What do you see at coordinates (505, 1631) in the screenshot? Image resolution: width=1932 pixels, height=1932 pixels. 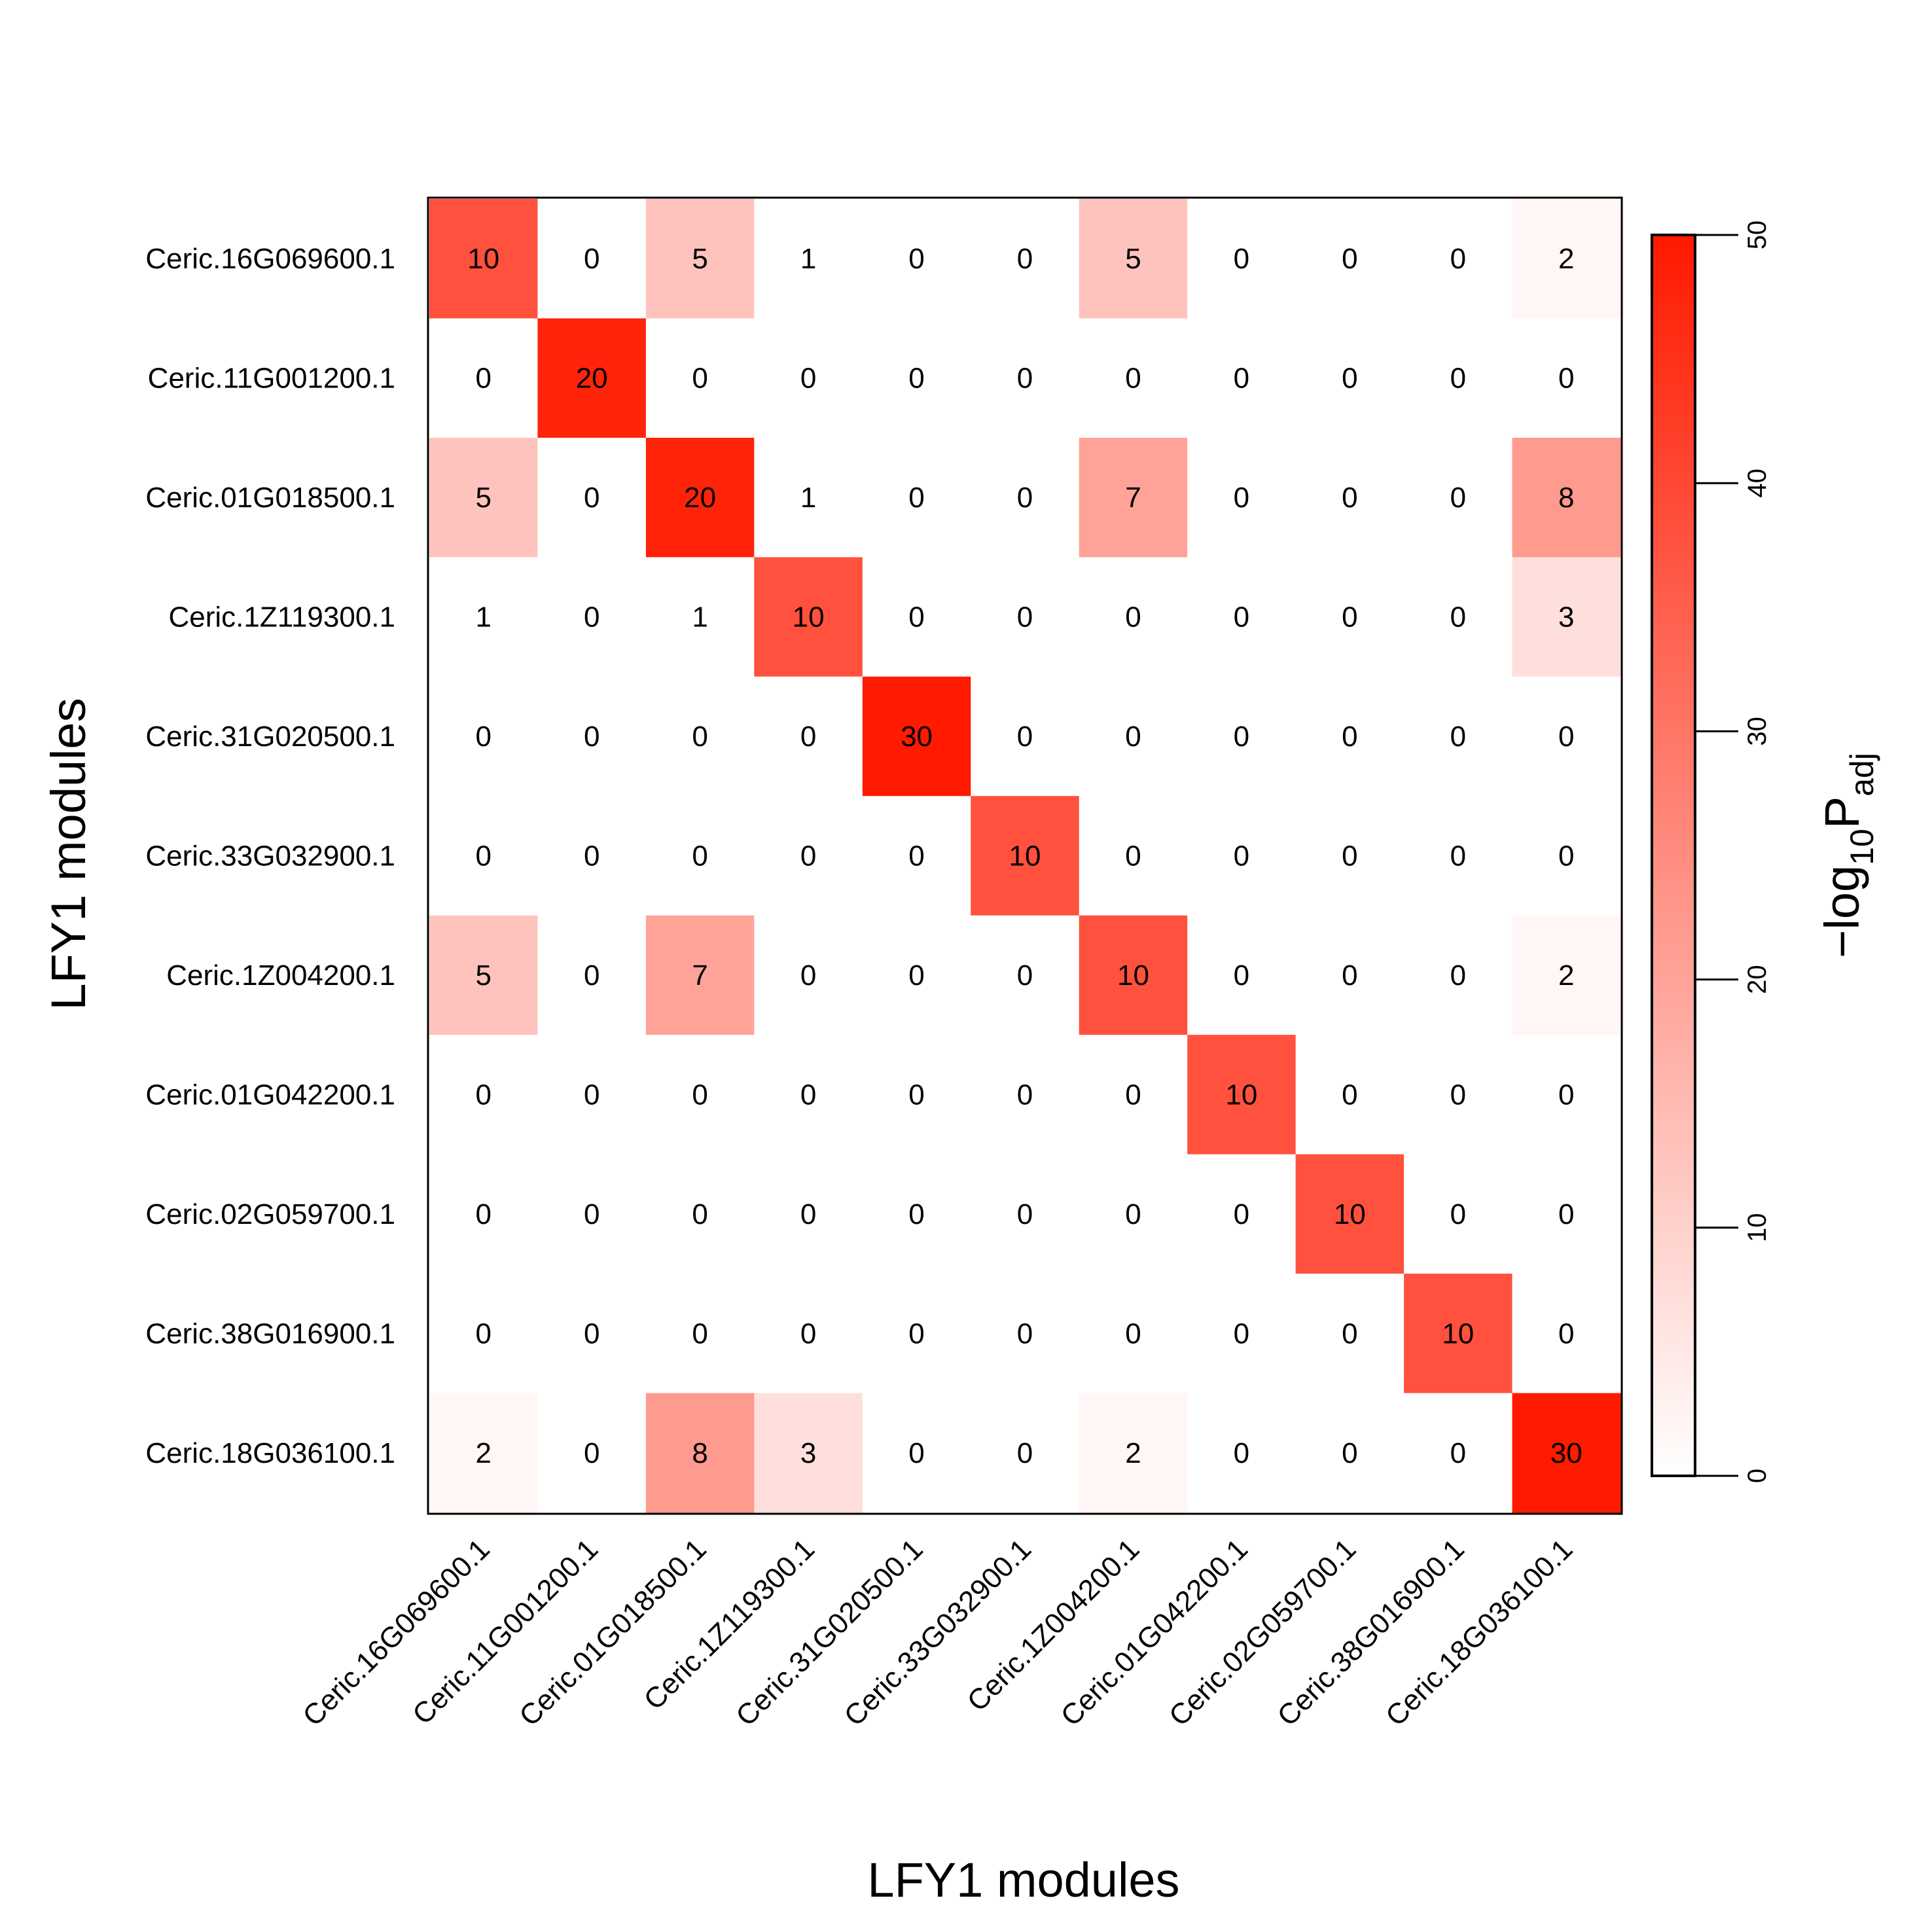 I see `column-label: Ceric.11G001200.1` at bounding box center [505, 1631].